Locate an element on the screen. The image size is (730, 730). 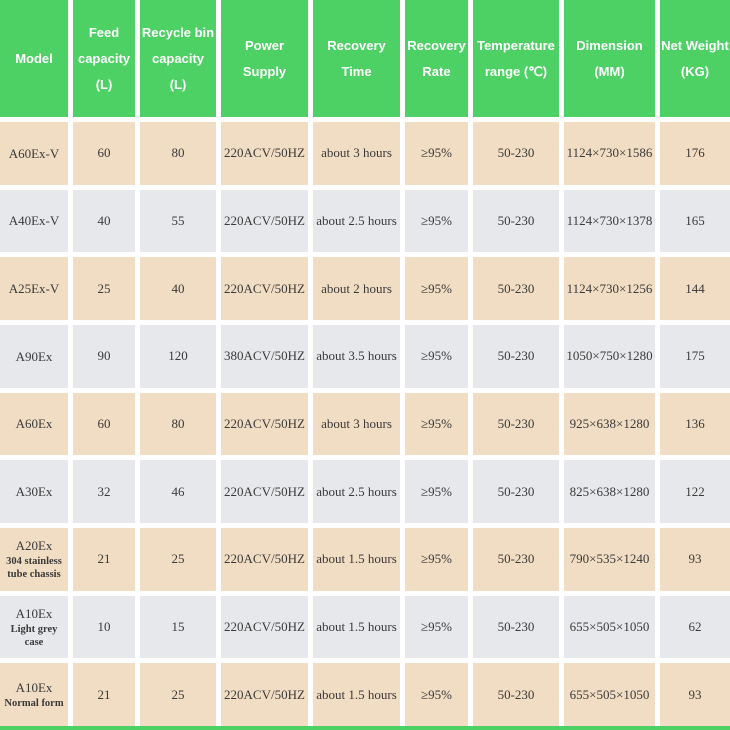
model-name: A60Ex-V is located at coordinates (34, 153).